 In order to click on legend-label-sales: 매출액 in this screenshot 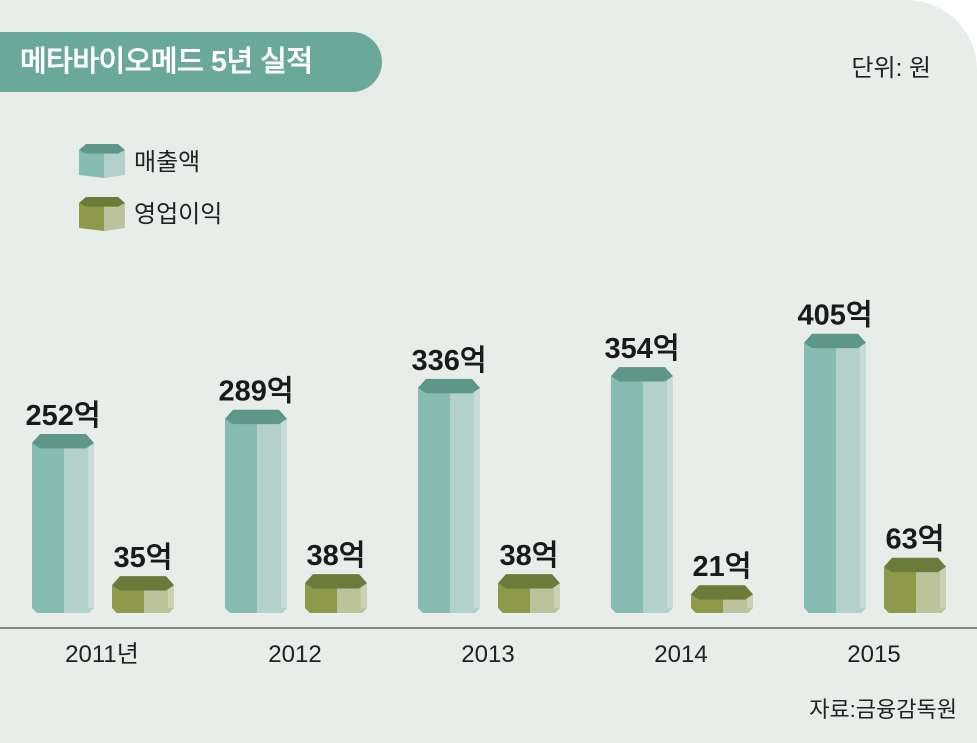, I will do `click(167, 162)`.